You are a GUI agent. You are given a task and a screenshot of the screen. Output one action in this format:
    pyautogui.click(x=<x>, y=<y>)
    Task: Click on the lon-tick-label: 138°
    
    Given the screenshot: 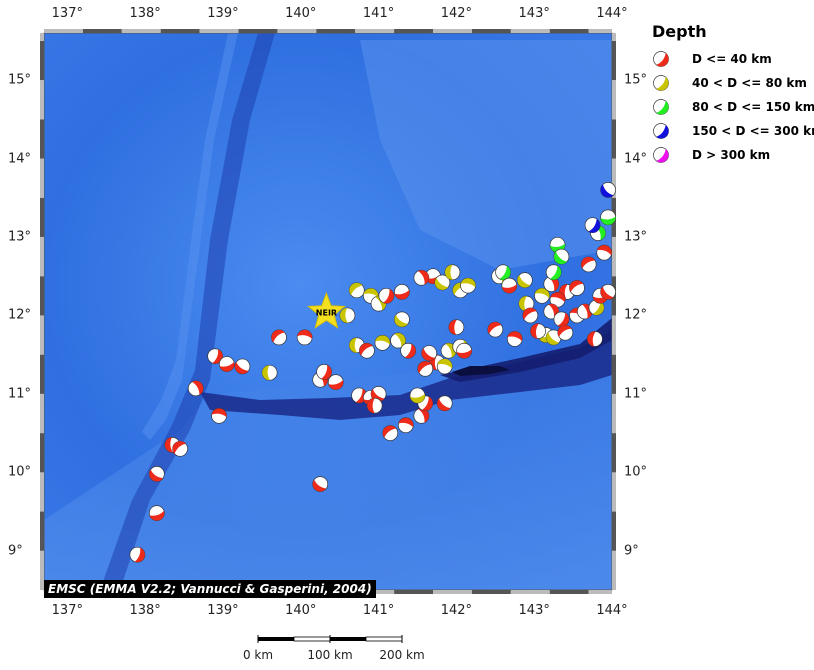 What is the action you would take?
    pyautogui.click(x=145, y=13)
    